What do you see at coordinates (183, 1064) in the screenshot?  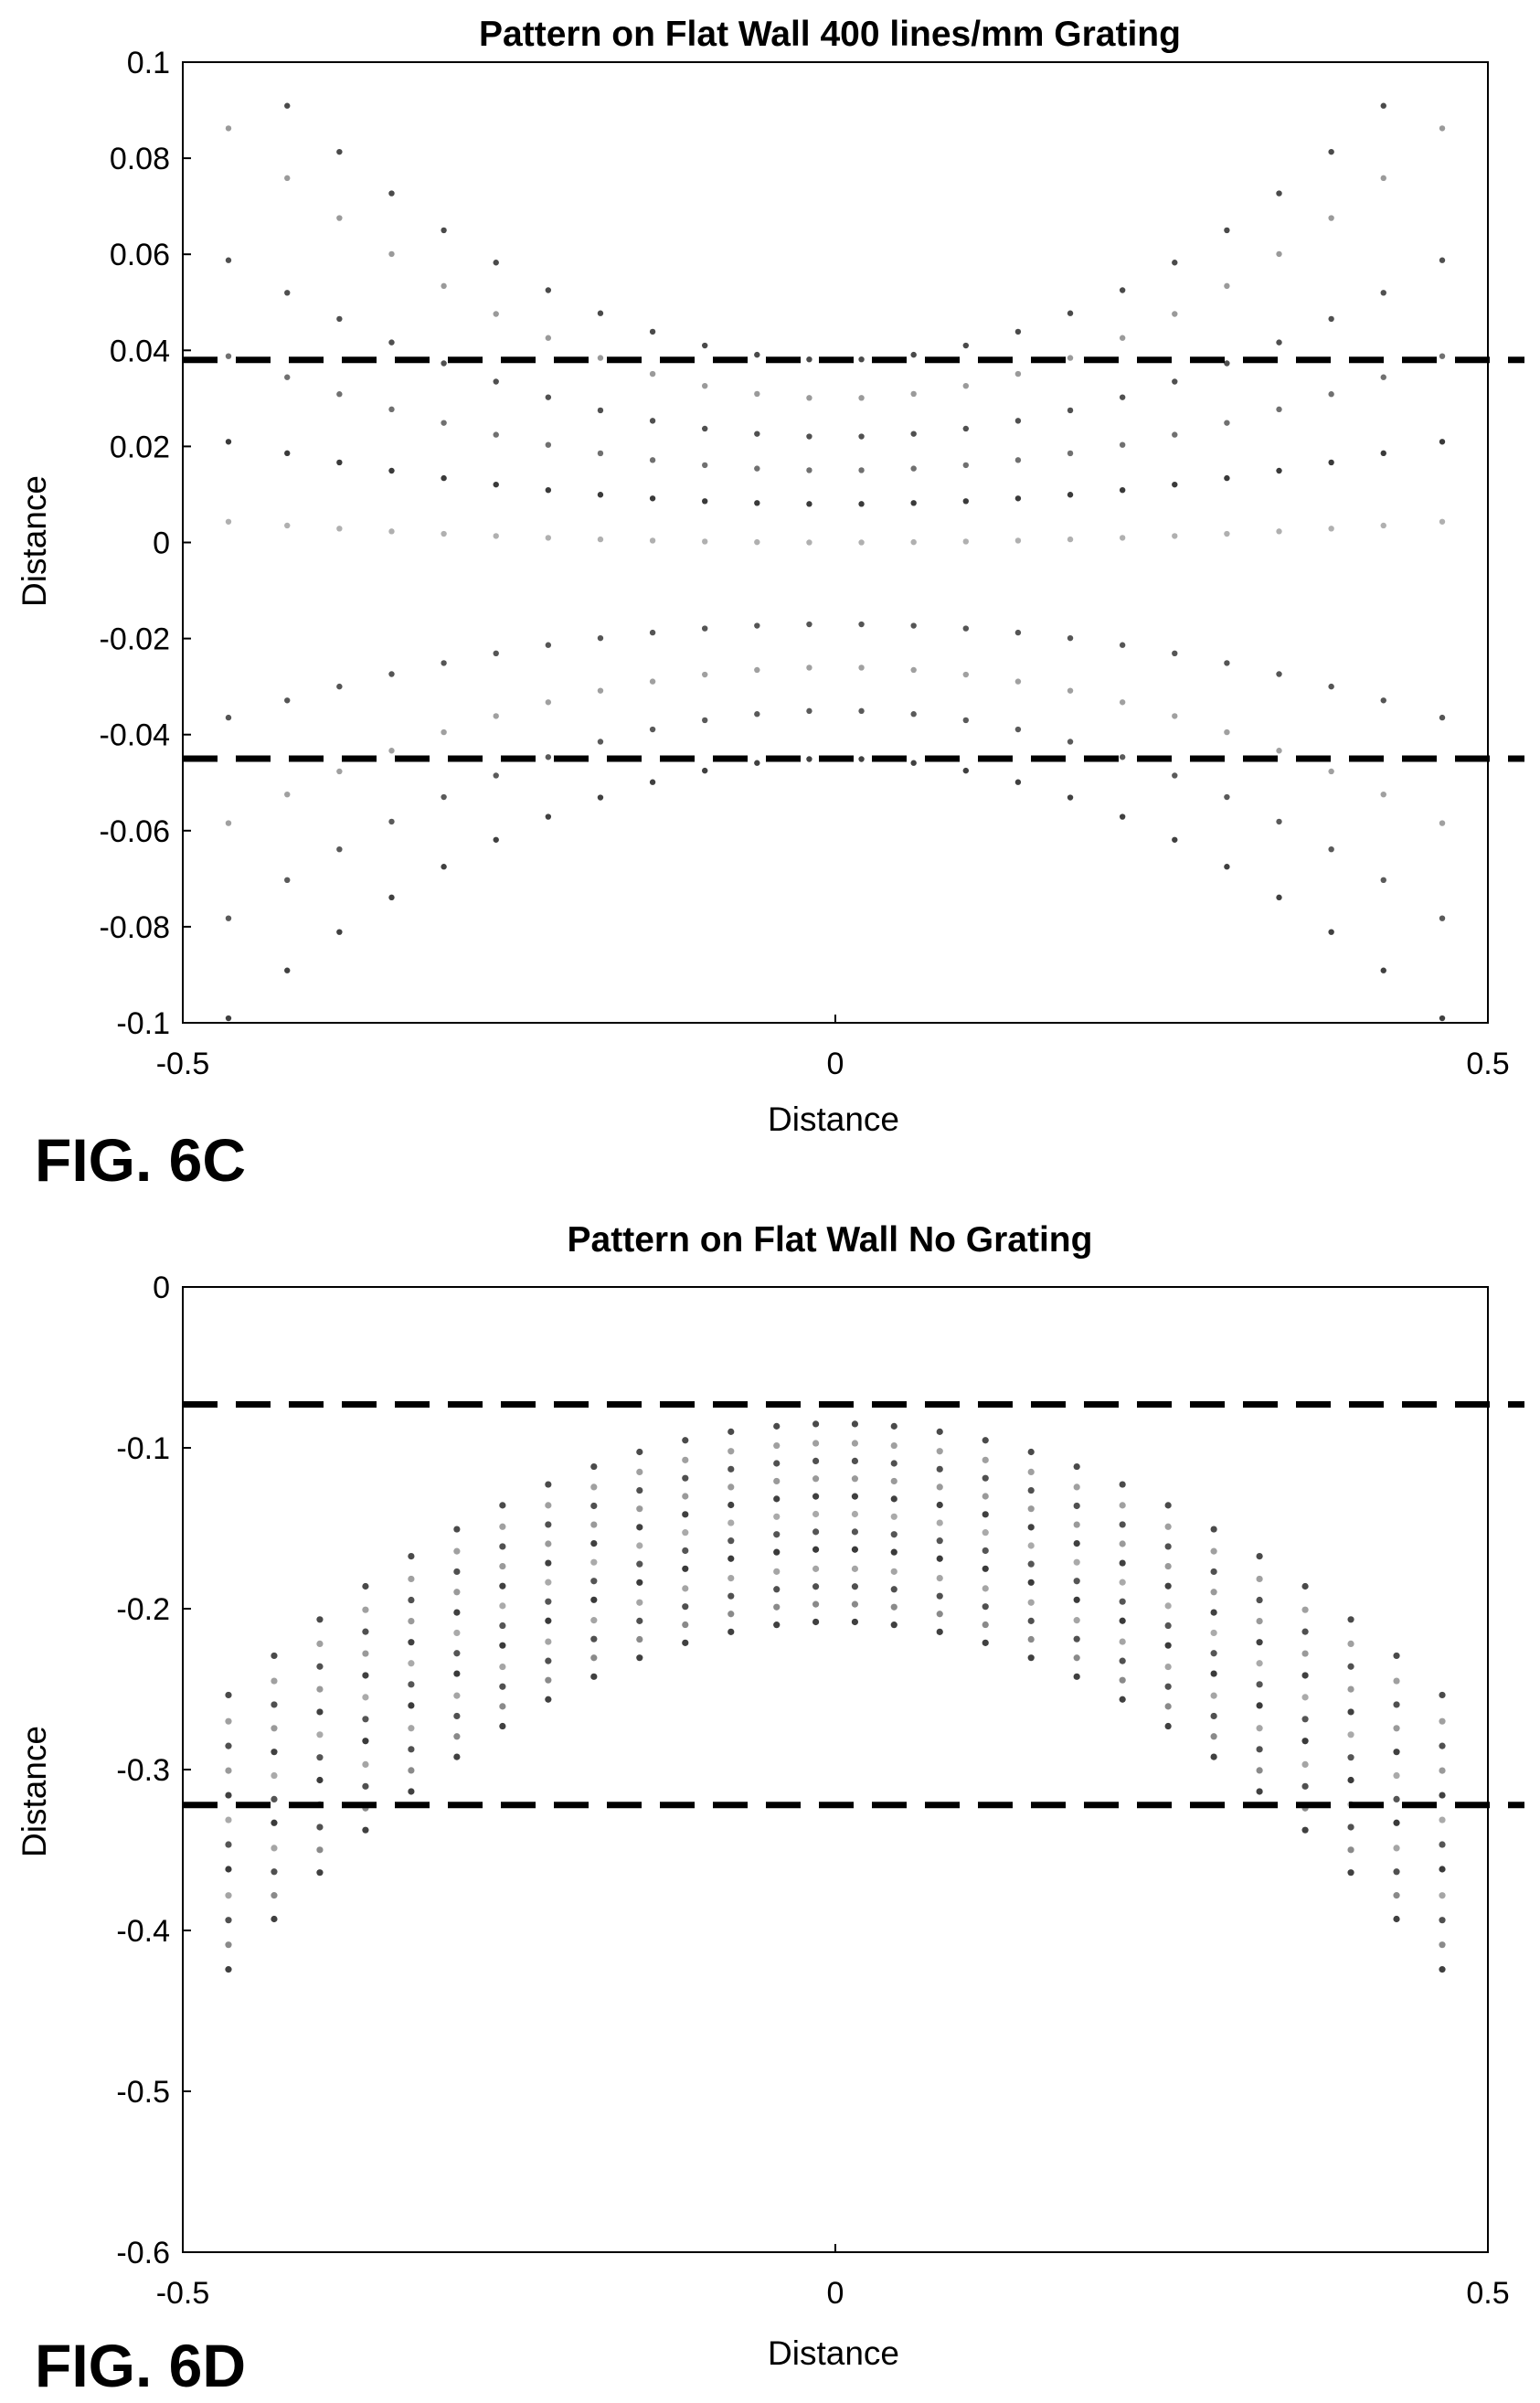 I see `x-tick-label: -0.5` at bounding box center [183, 1064].